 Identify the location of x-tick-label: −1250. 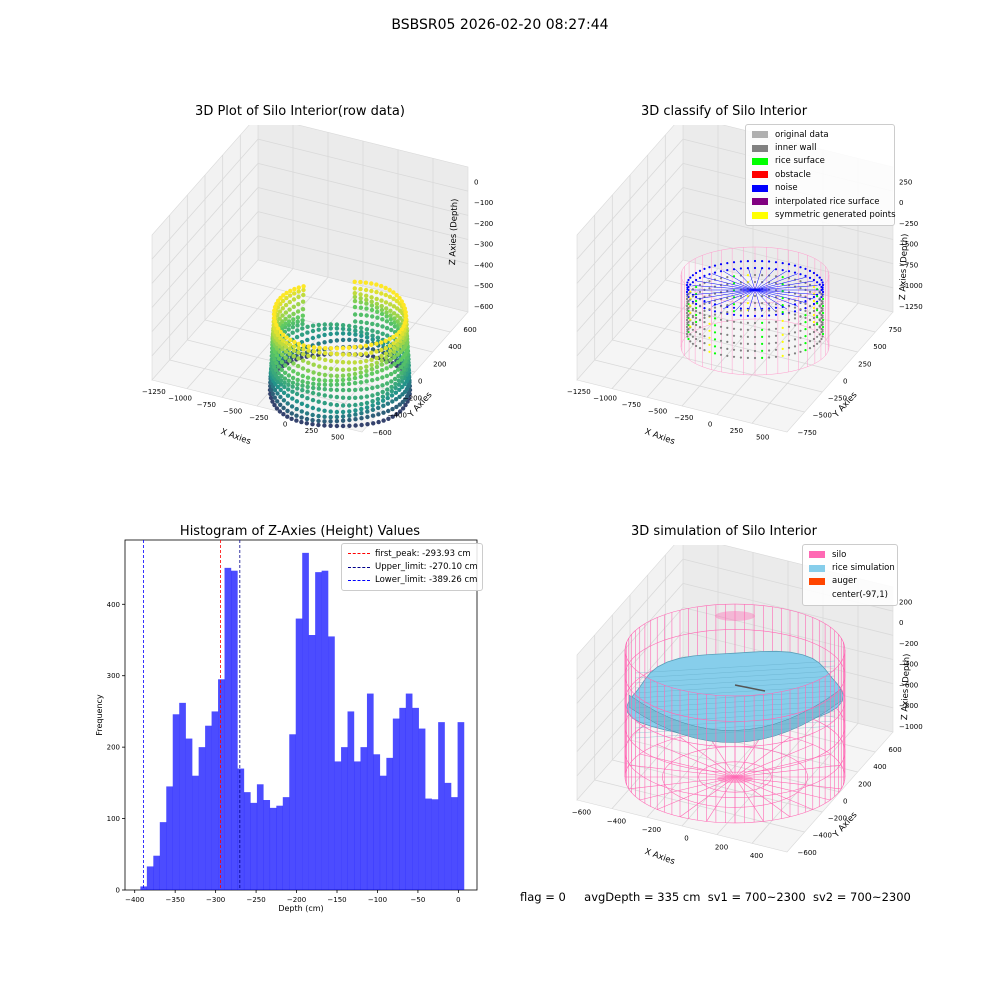
(579, 392).